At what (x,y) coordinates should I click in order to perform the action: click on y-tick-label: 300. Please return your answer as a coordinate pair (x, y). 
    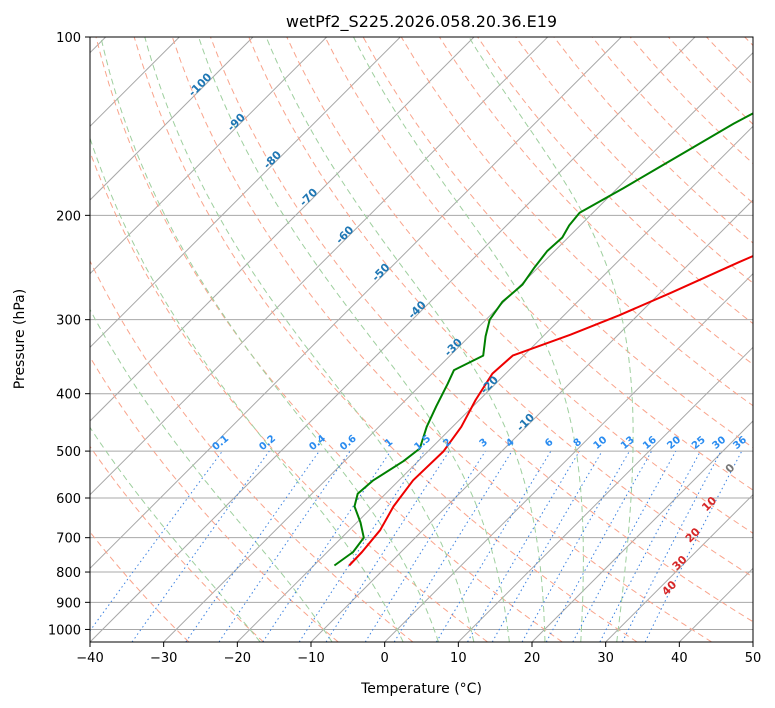
    Looking at the image, I should click on (68, 321).